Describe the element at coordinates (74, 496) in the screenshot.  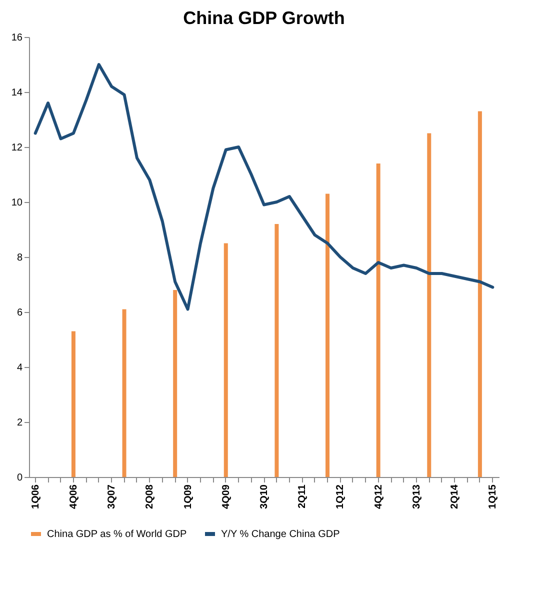
I see `x-tick-label: 4Q06` at that location.